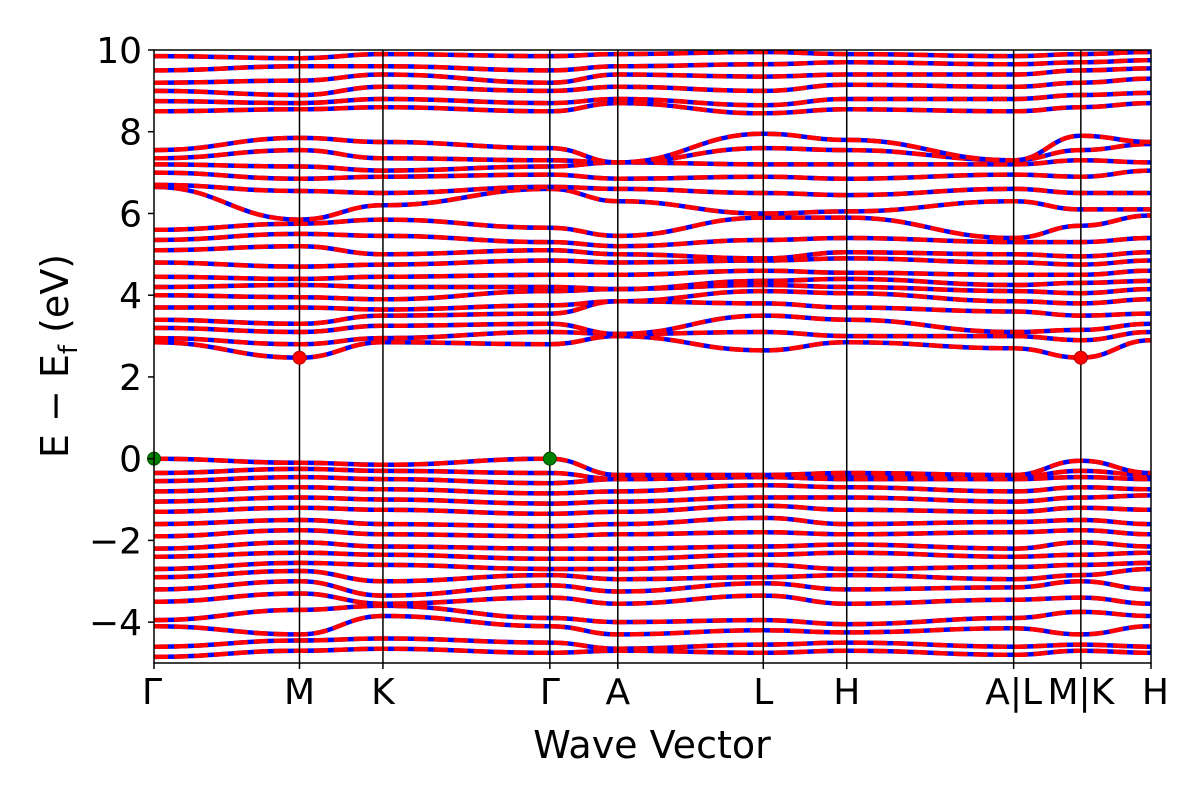 The width and height of the screenshot is (1200, 800). Describe the element at coordinates (130, 214) in the screenshot. I see `y-tick-label: 6` at that location.